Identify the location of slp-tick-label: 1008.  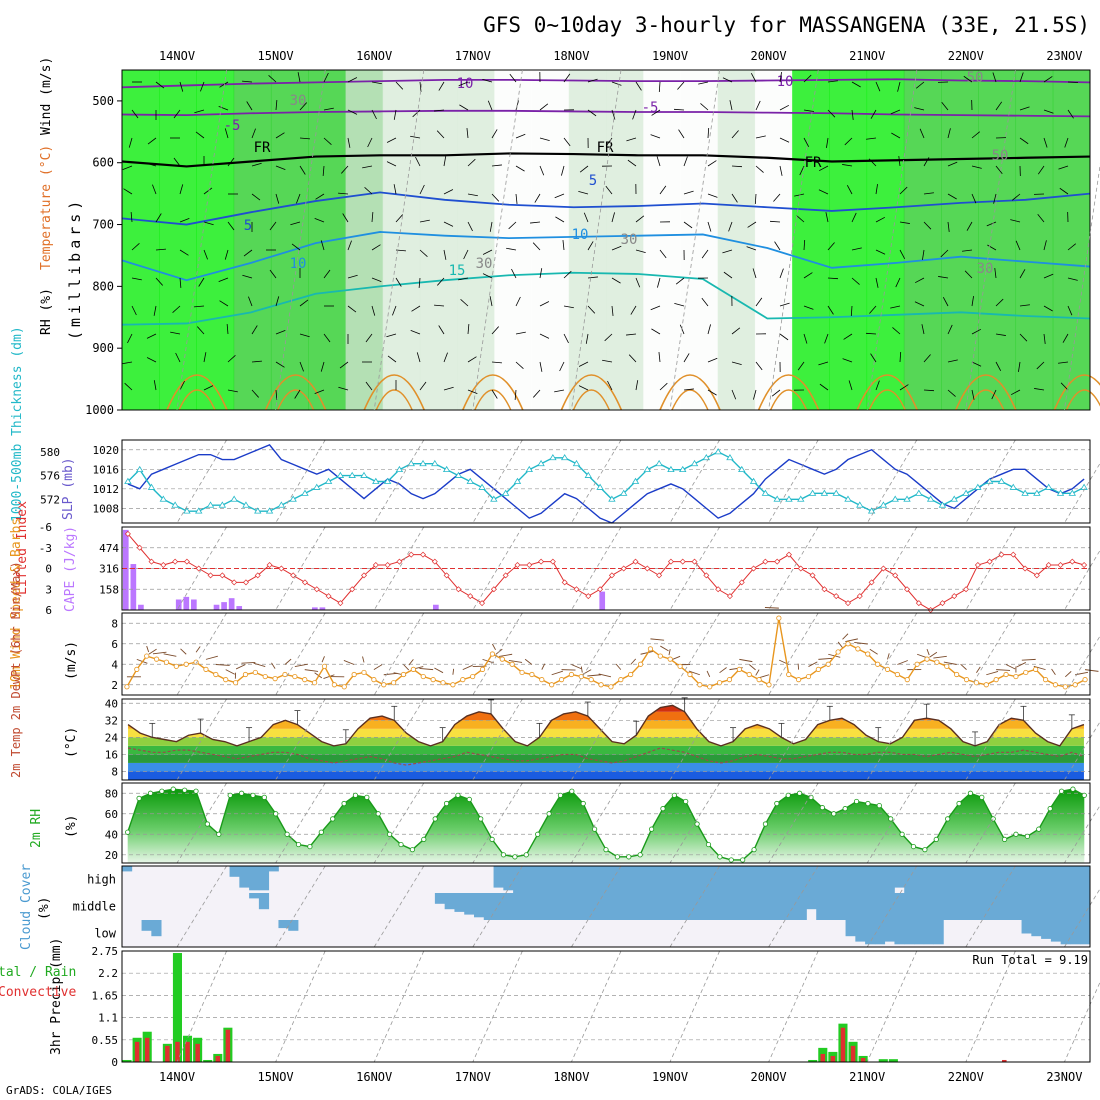
(106, 508).